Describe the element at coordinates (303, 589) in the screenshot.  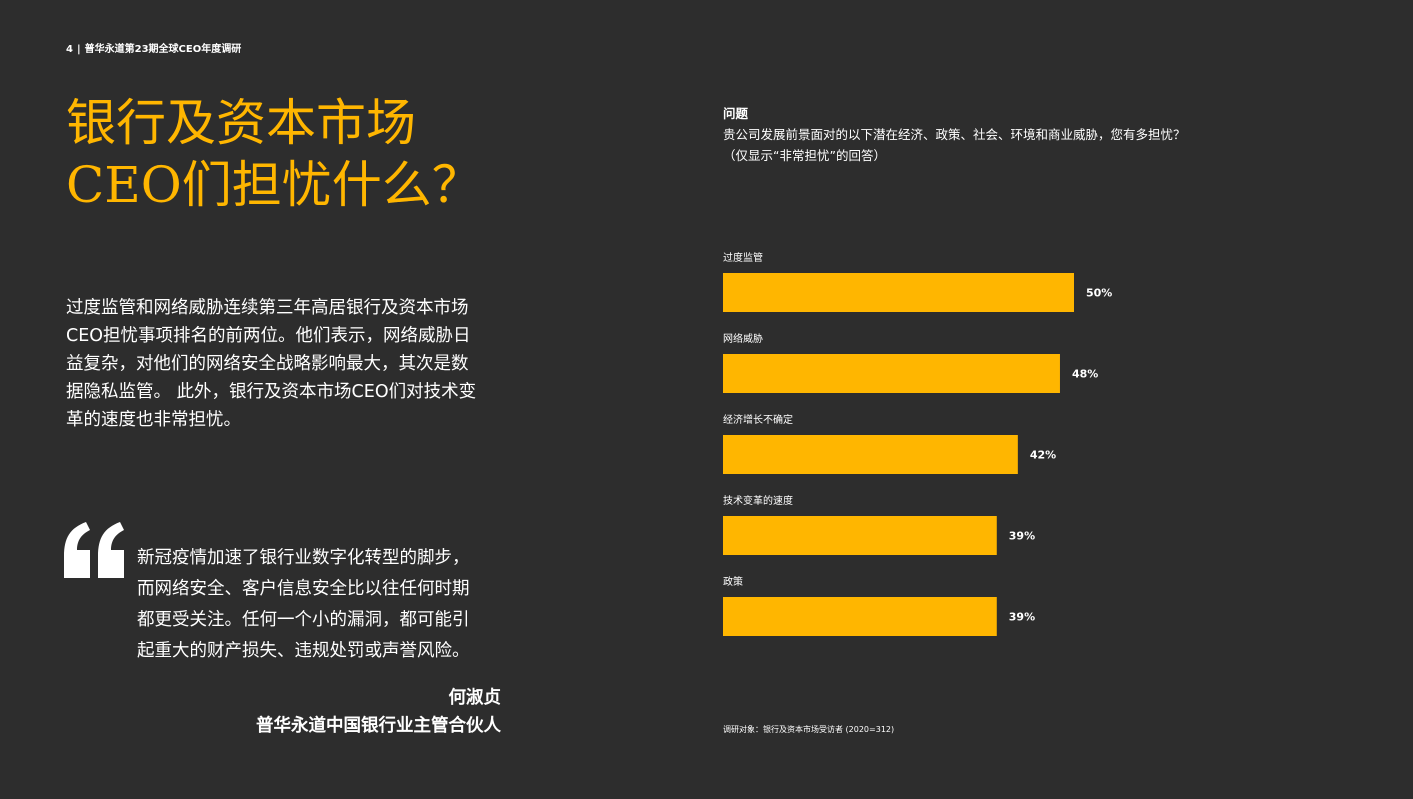
I see `quote-line: 而网络安全、客户信息安全比以往任何时期` at that location.